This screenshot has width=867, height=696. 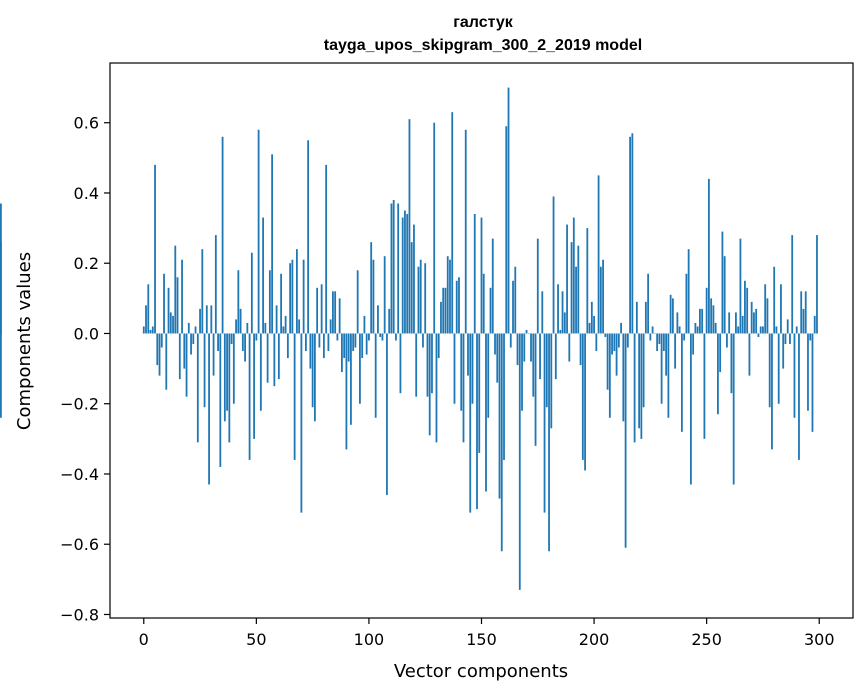 What do you see at coordinates (86, 193) in the screenshot?
I see `y-tick-label: 0.4` at bounding box center [86, 193].